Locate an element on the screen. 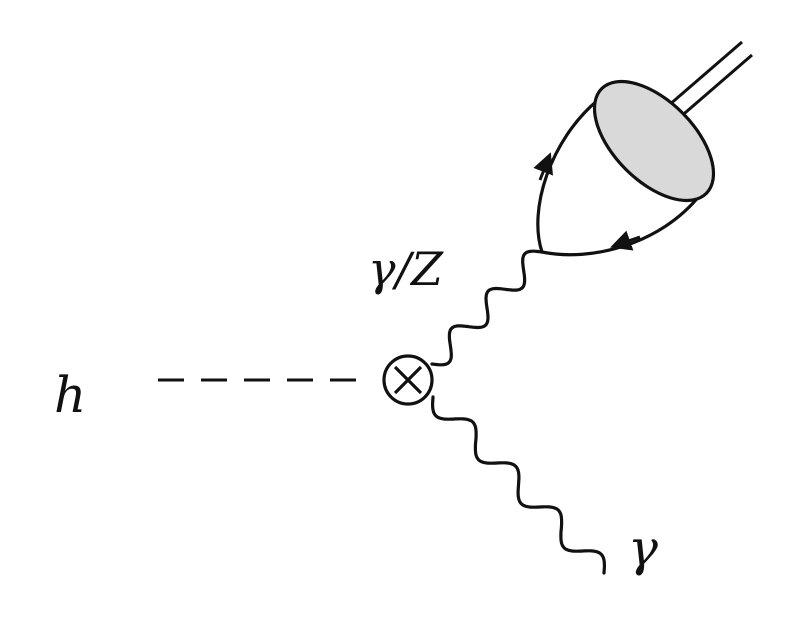  bound-state-blob is located at coordinates (654, 141).